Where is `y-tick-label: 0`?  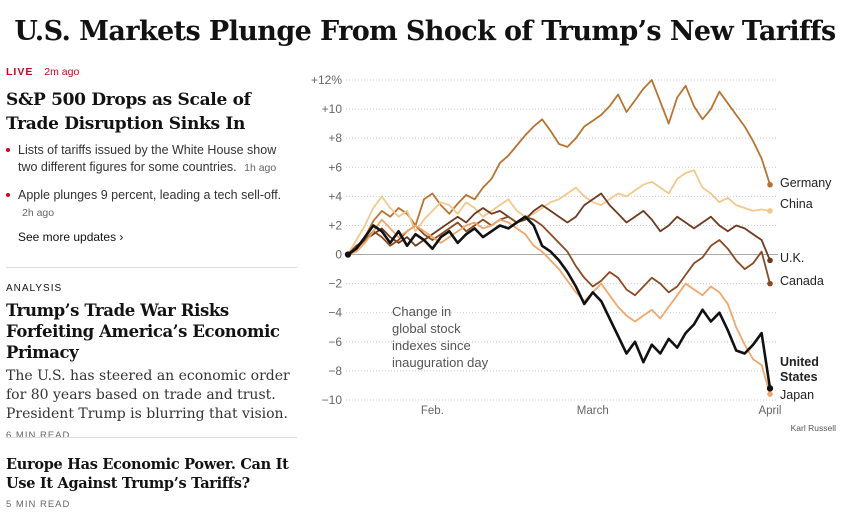 y-tick-label: 0 is located at coordinates (338, 255).